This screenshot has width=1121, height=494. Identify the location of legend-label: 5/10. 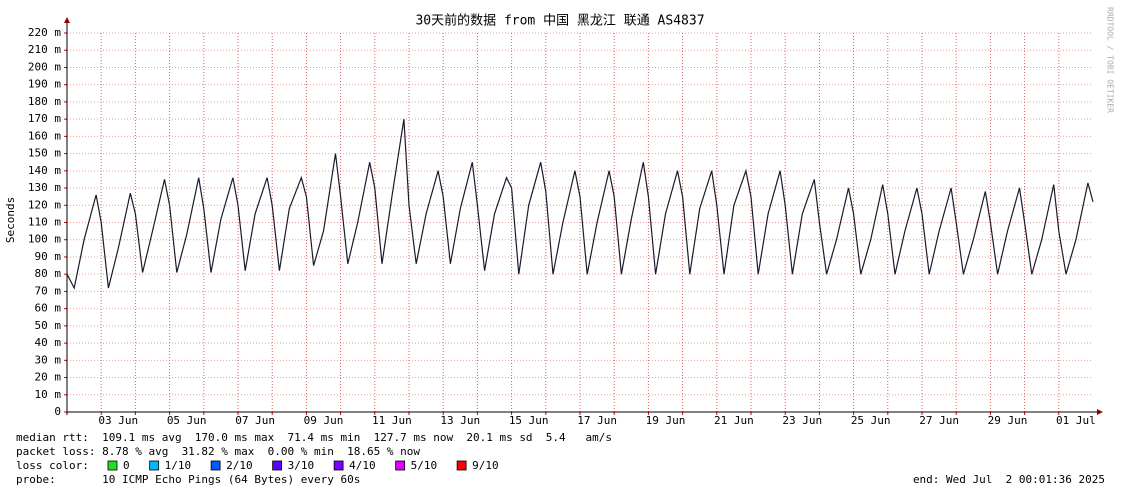
(424, 465).